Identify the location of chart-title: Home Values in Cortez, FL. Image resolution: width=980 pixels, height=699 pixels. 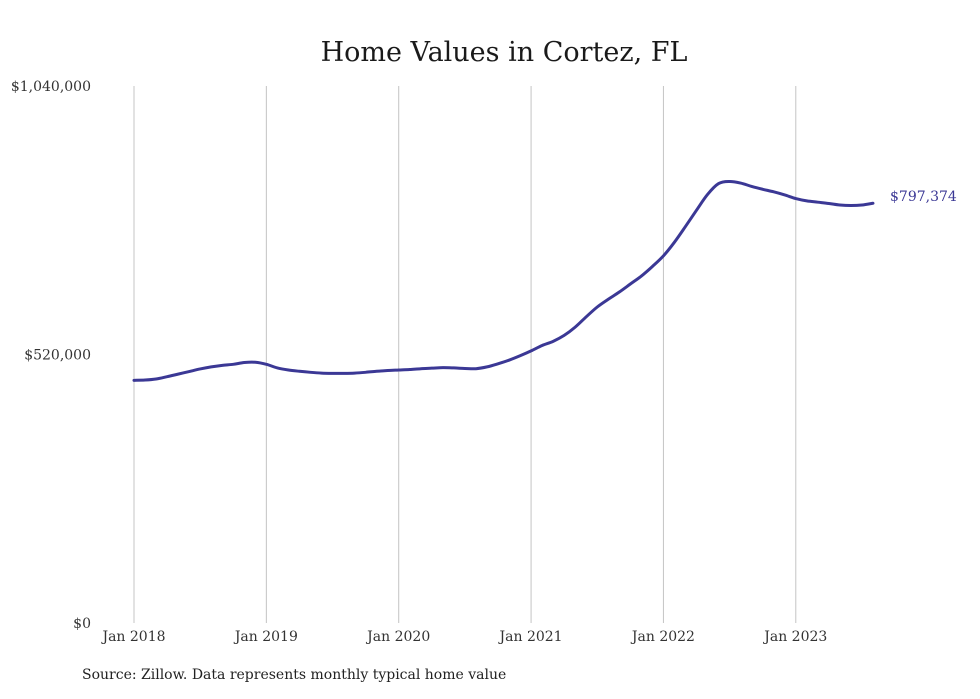
(504, 52).